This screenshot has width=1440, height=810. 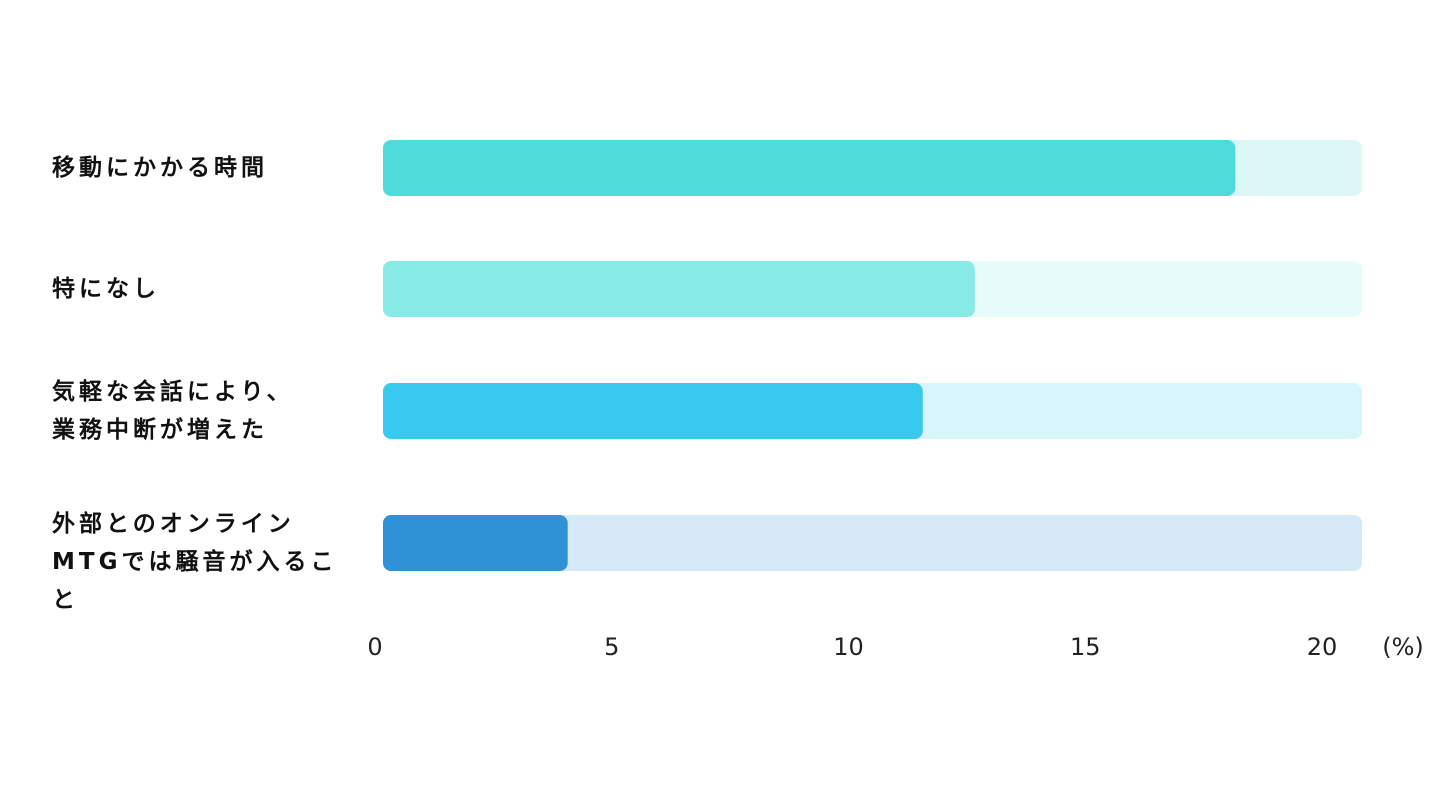 What do you see at coordinates (195, 562) in the screenshot?
I see `category-label: 外部とのオンラインMTGでは騒音が入ること` at bounding box center [195, 562].